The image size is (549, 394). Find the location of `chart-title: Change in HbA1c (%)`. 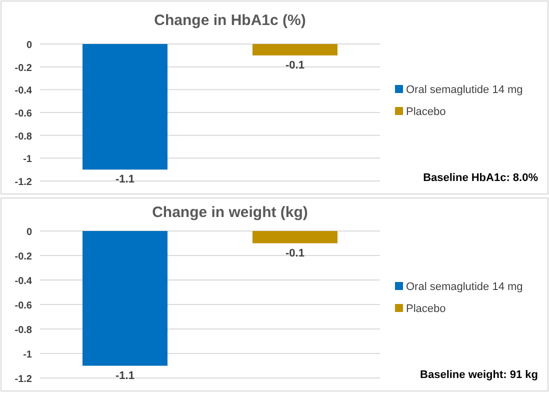

chart-title: Change in HbA1c (%) is located at coordinates (230, 20).